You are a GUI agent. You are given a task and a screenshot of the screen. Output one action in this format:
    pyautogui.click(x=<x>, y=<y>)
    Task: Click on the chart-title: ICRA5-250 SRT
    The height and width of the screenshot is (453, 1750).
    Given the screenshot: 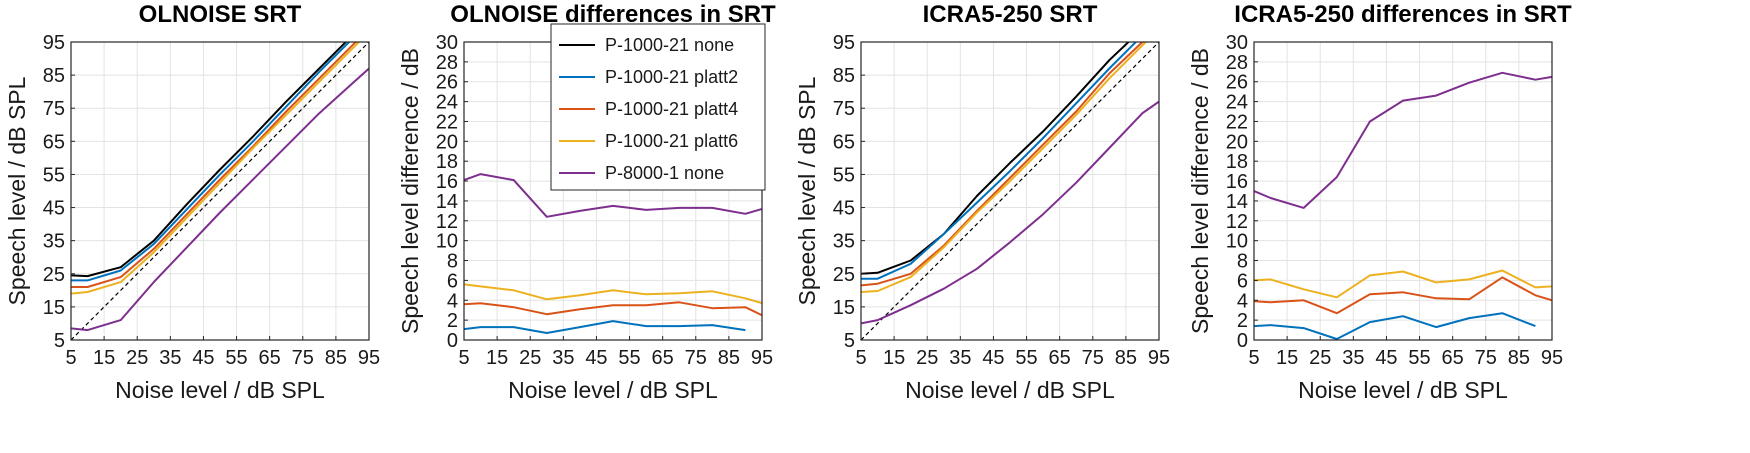 What is the action you would take?
    pyautogui.click(x=1010, y=14)
    